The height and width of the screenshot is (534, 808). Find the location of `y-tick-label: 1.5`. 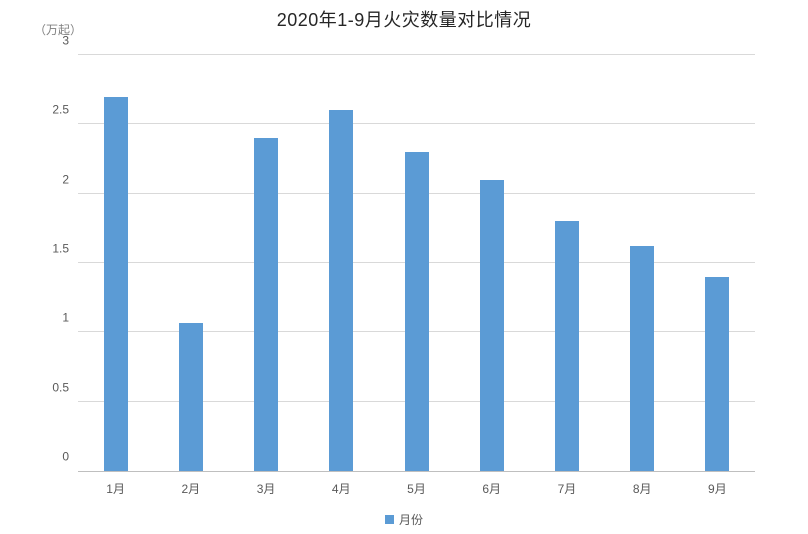

y-tick-label: 1.5 is located at coordinates (60, 248).